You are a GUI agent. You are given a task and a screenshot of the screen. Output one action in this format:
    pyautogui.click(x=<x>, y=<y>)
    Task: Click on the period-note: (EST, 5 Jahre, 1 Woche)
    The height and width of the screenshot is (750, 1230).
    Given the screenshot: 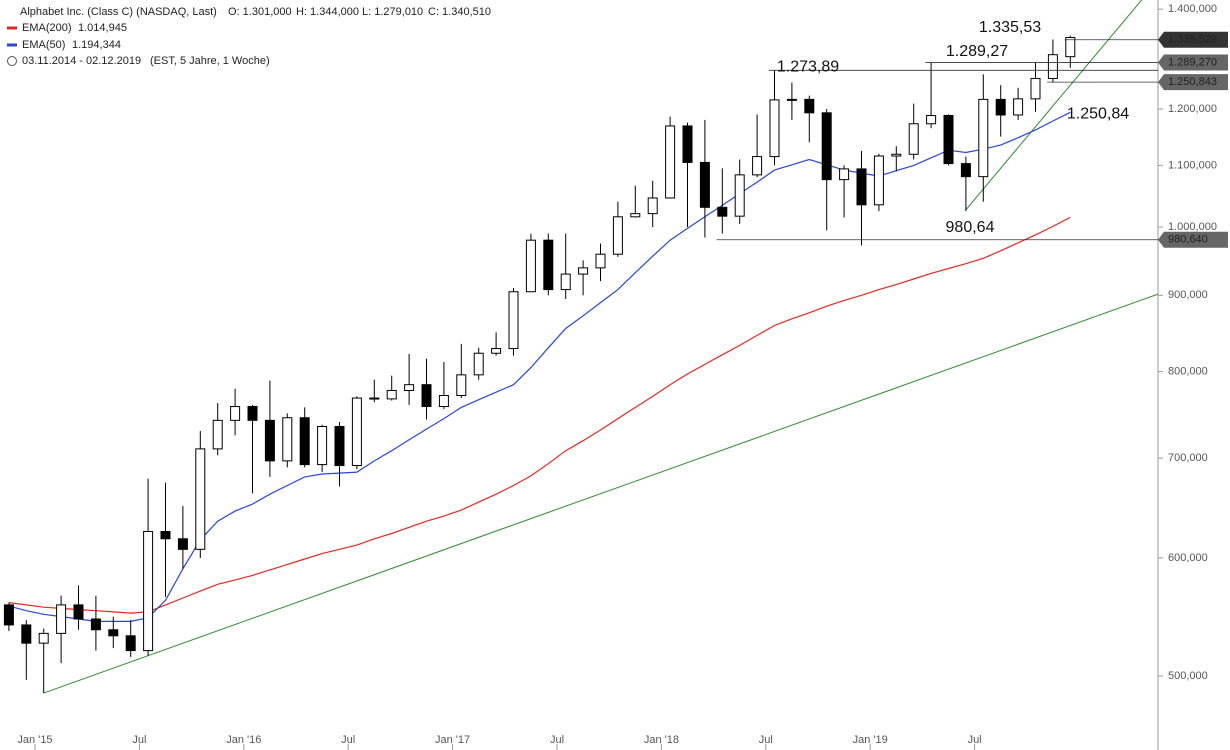 What is the action you would take?
    pyautogui.click(x=210, y=61)
    